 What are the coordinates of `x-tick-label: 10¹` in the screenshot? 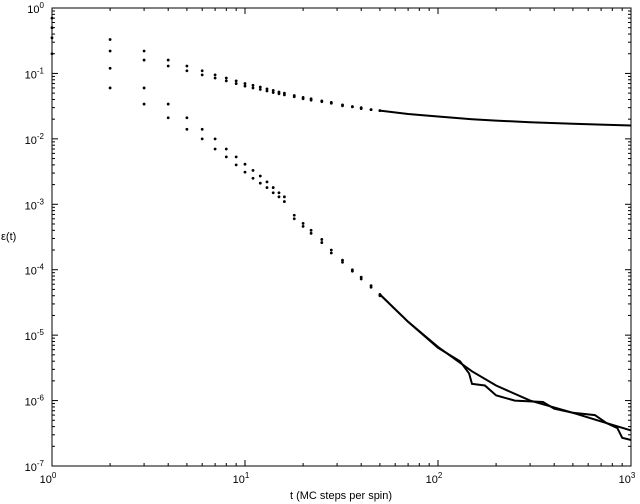 It's located at (241, 478).